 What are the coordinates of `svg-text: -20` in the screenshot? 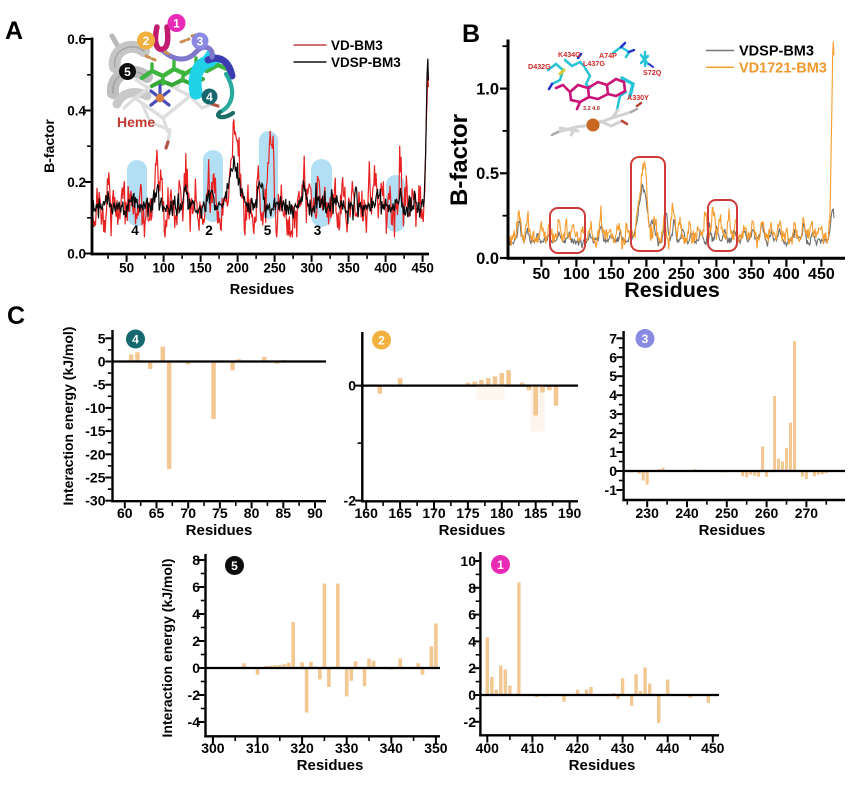 It's located at (95, 454).